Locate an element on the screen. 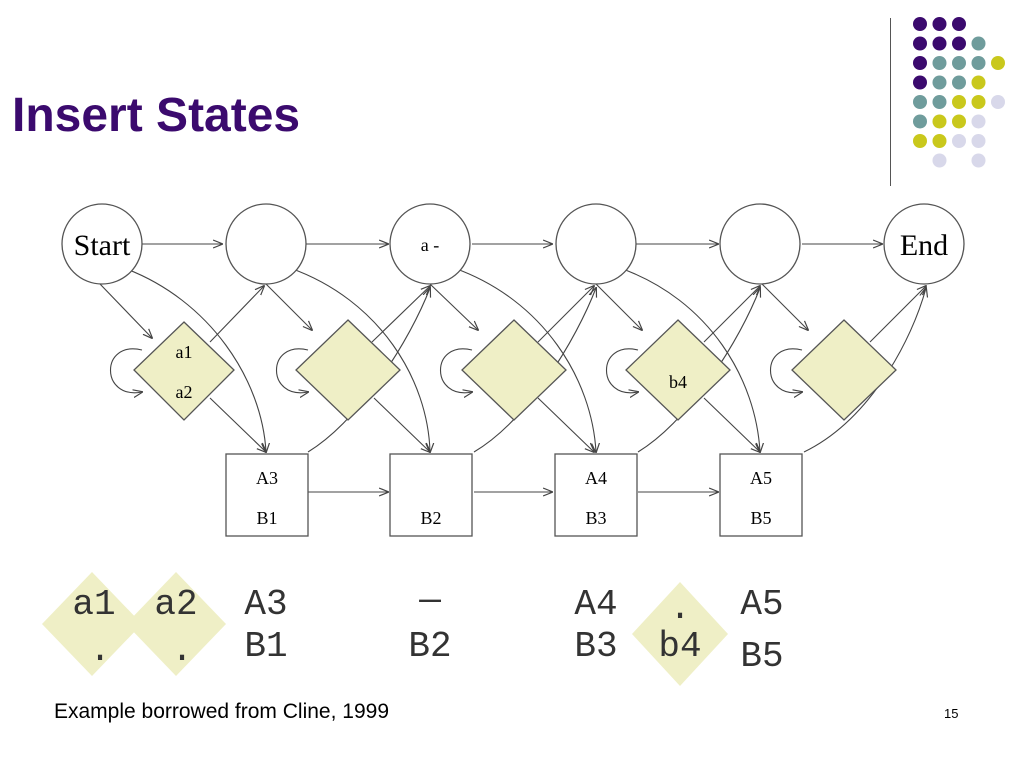  insert-label-i0-a1: a1 is located at coordinates (184, 352).